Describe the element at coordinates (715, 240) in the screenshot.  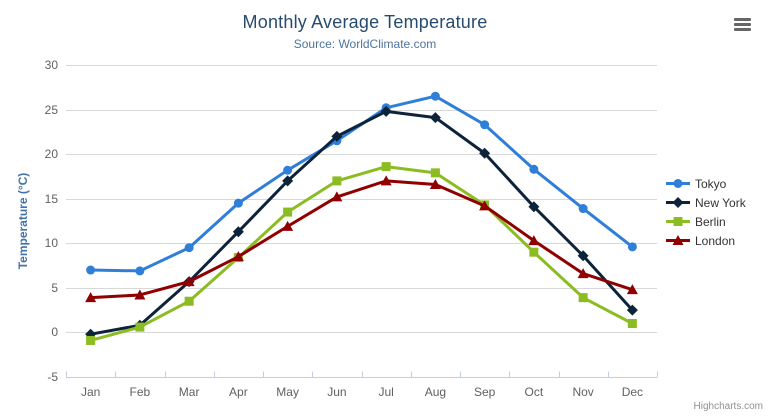
I see `legend-item-label: London` at that location.